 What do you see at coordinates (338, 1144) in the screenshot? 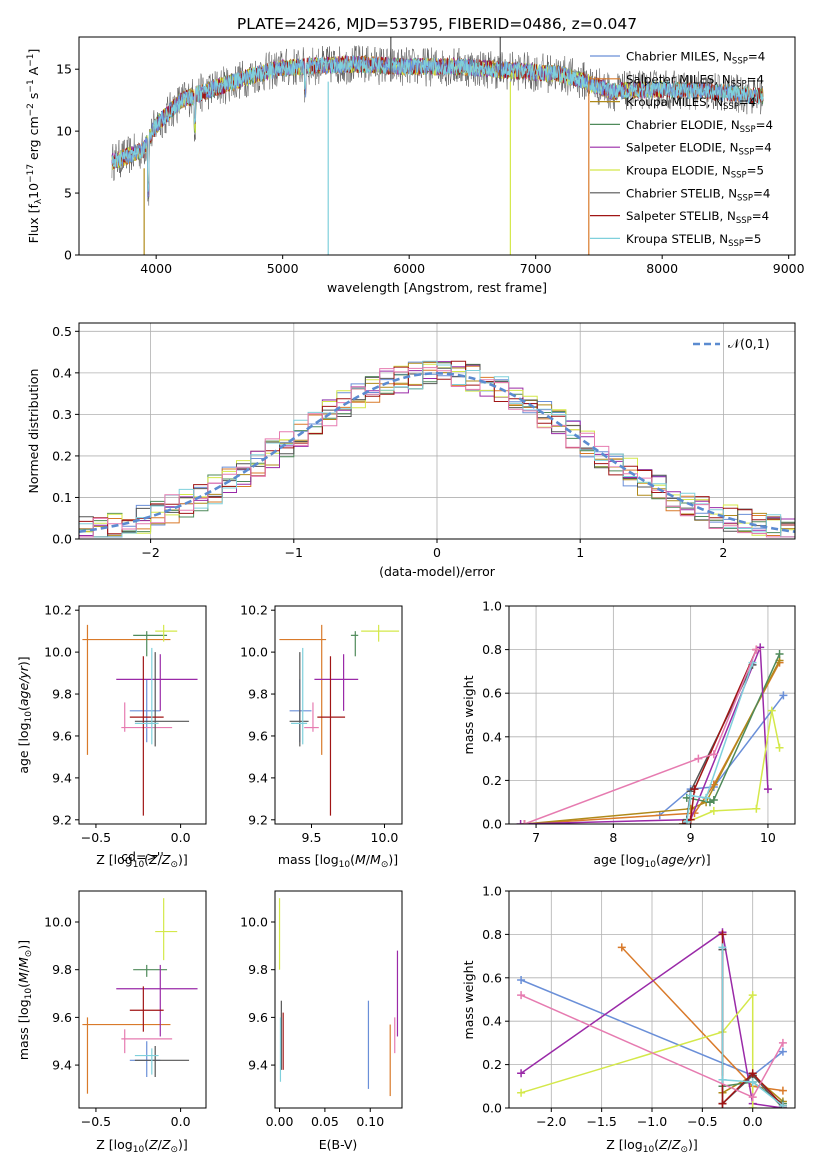
I see `x-axis-label: E(B-V)` at bounding box center [338, 1144].